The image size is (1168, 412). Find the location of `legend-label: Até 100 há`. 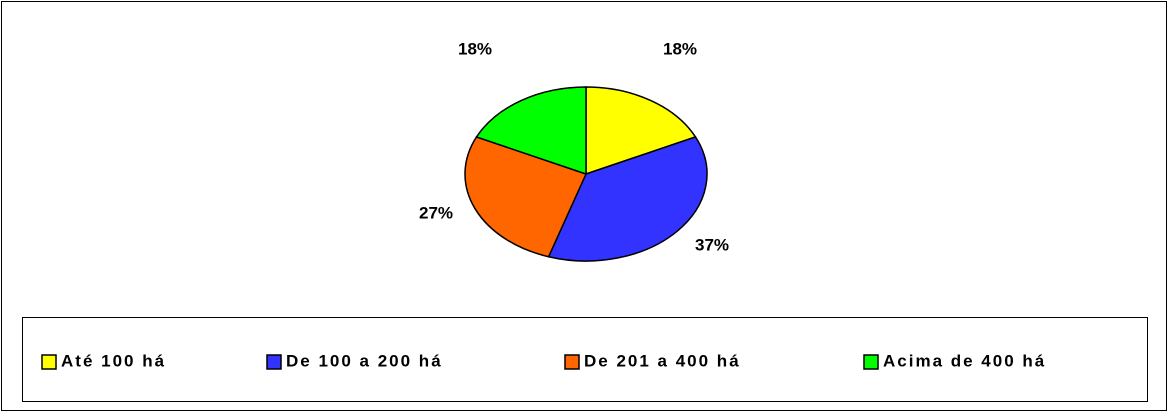

legend-label: Até 100 há is located at coordinates (113, 360).